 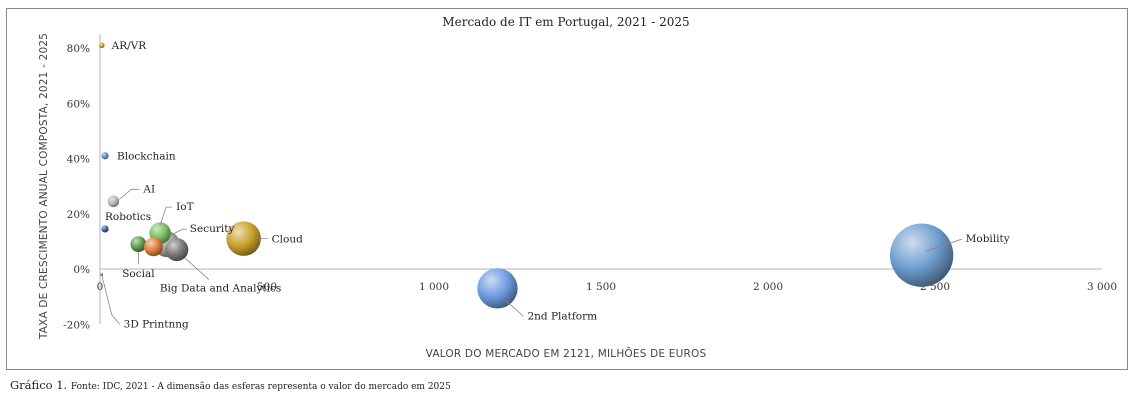 What do you see at coordinates (138, 274) in the screenshot?
I see `bubble-label-social: Social` at bounding box center [138, 274].